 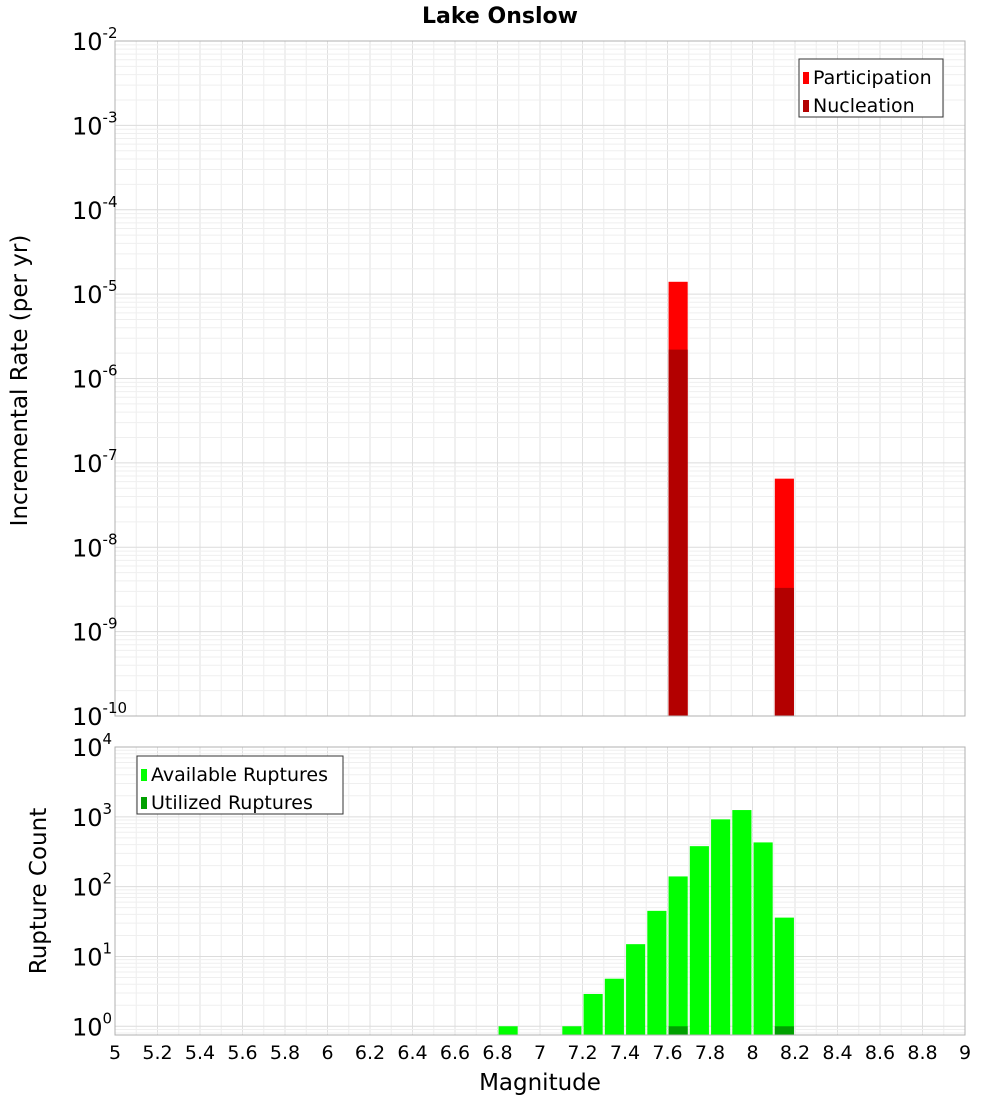 What do you see at coordinates (412, 1053) in the screenshot?
I see `x-tick-label: 6.4` at bounding box center [412, 1053].